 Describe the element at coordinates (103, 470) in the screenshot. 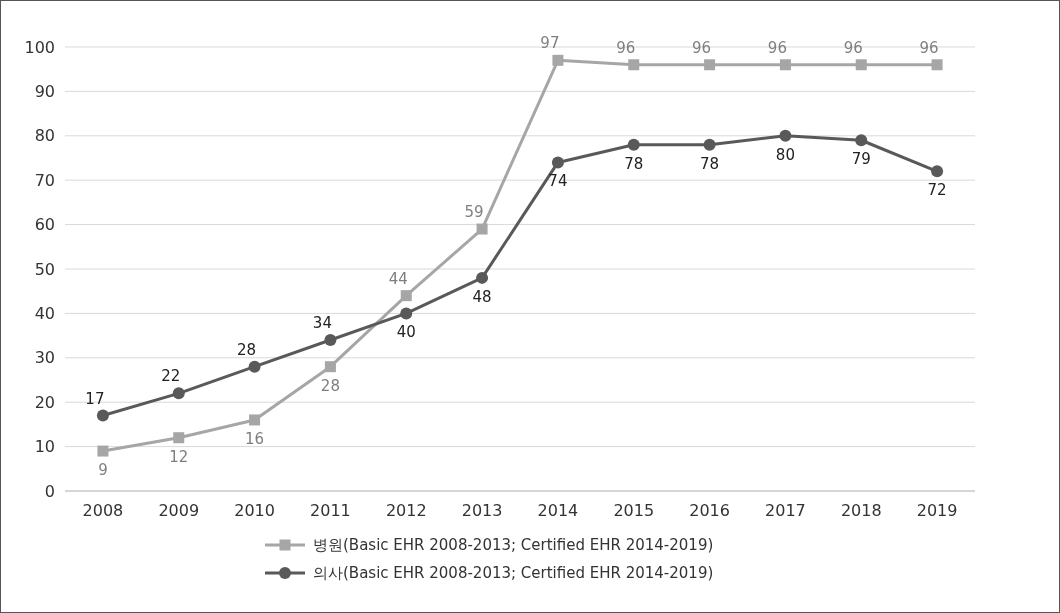

I see `data-label: 9` at that location.